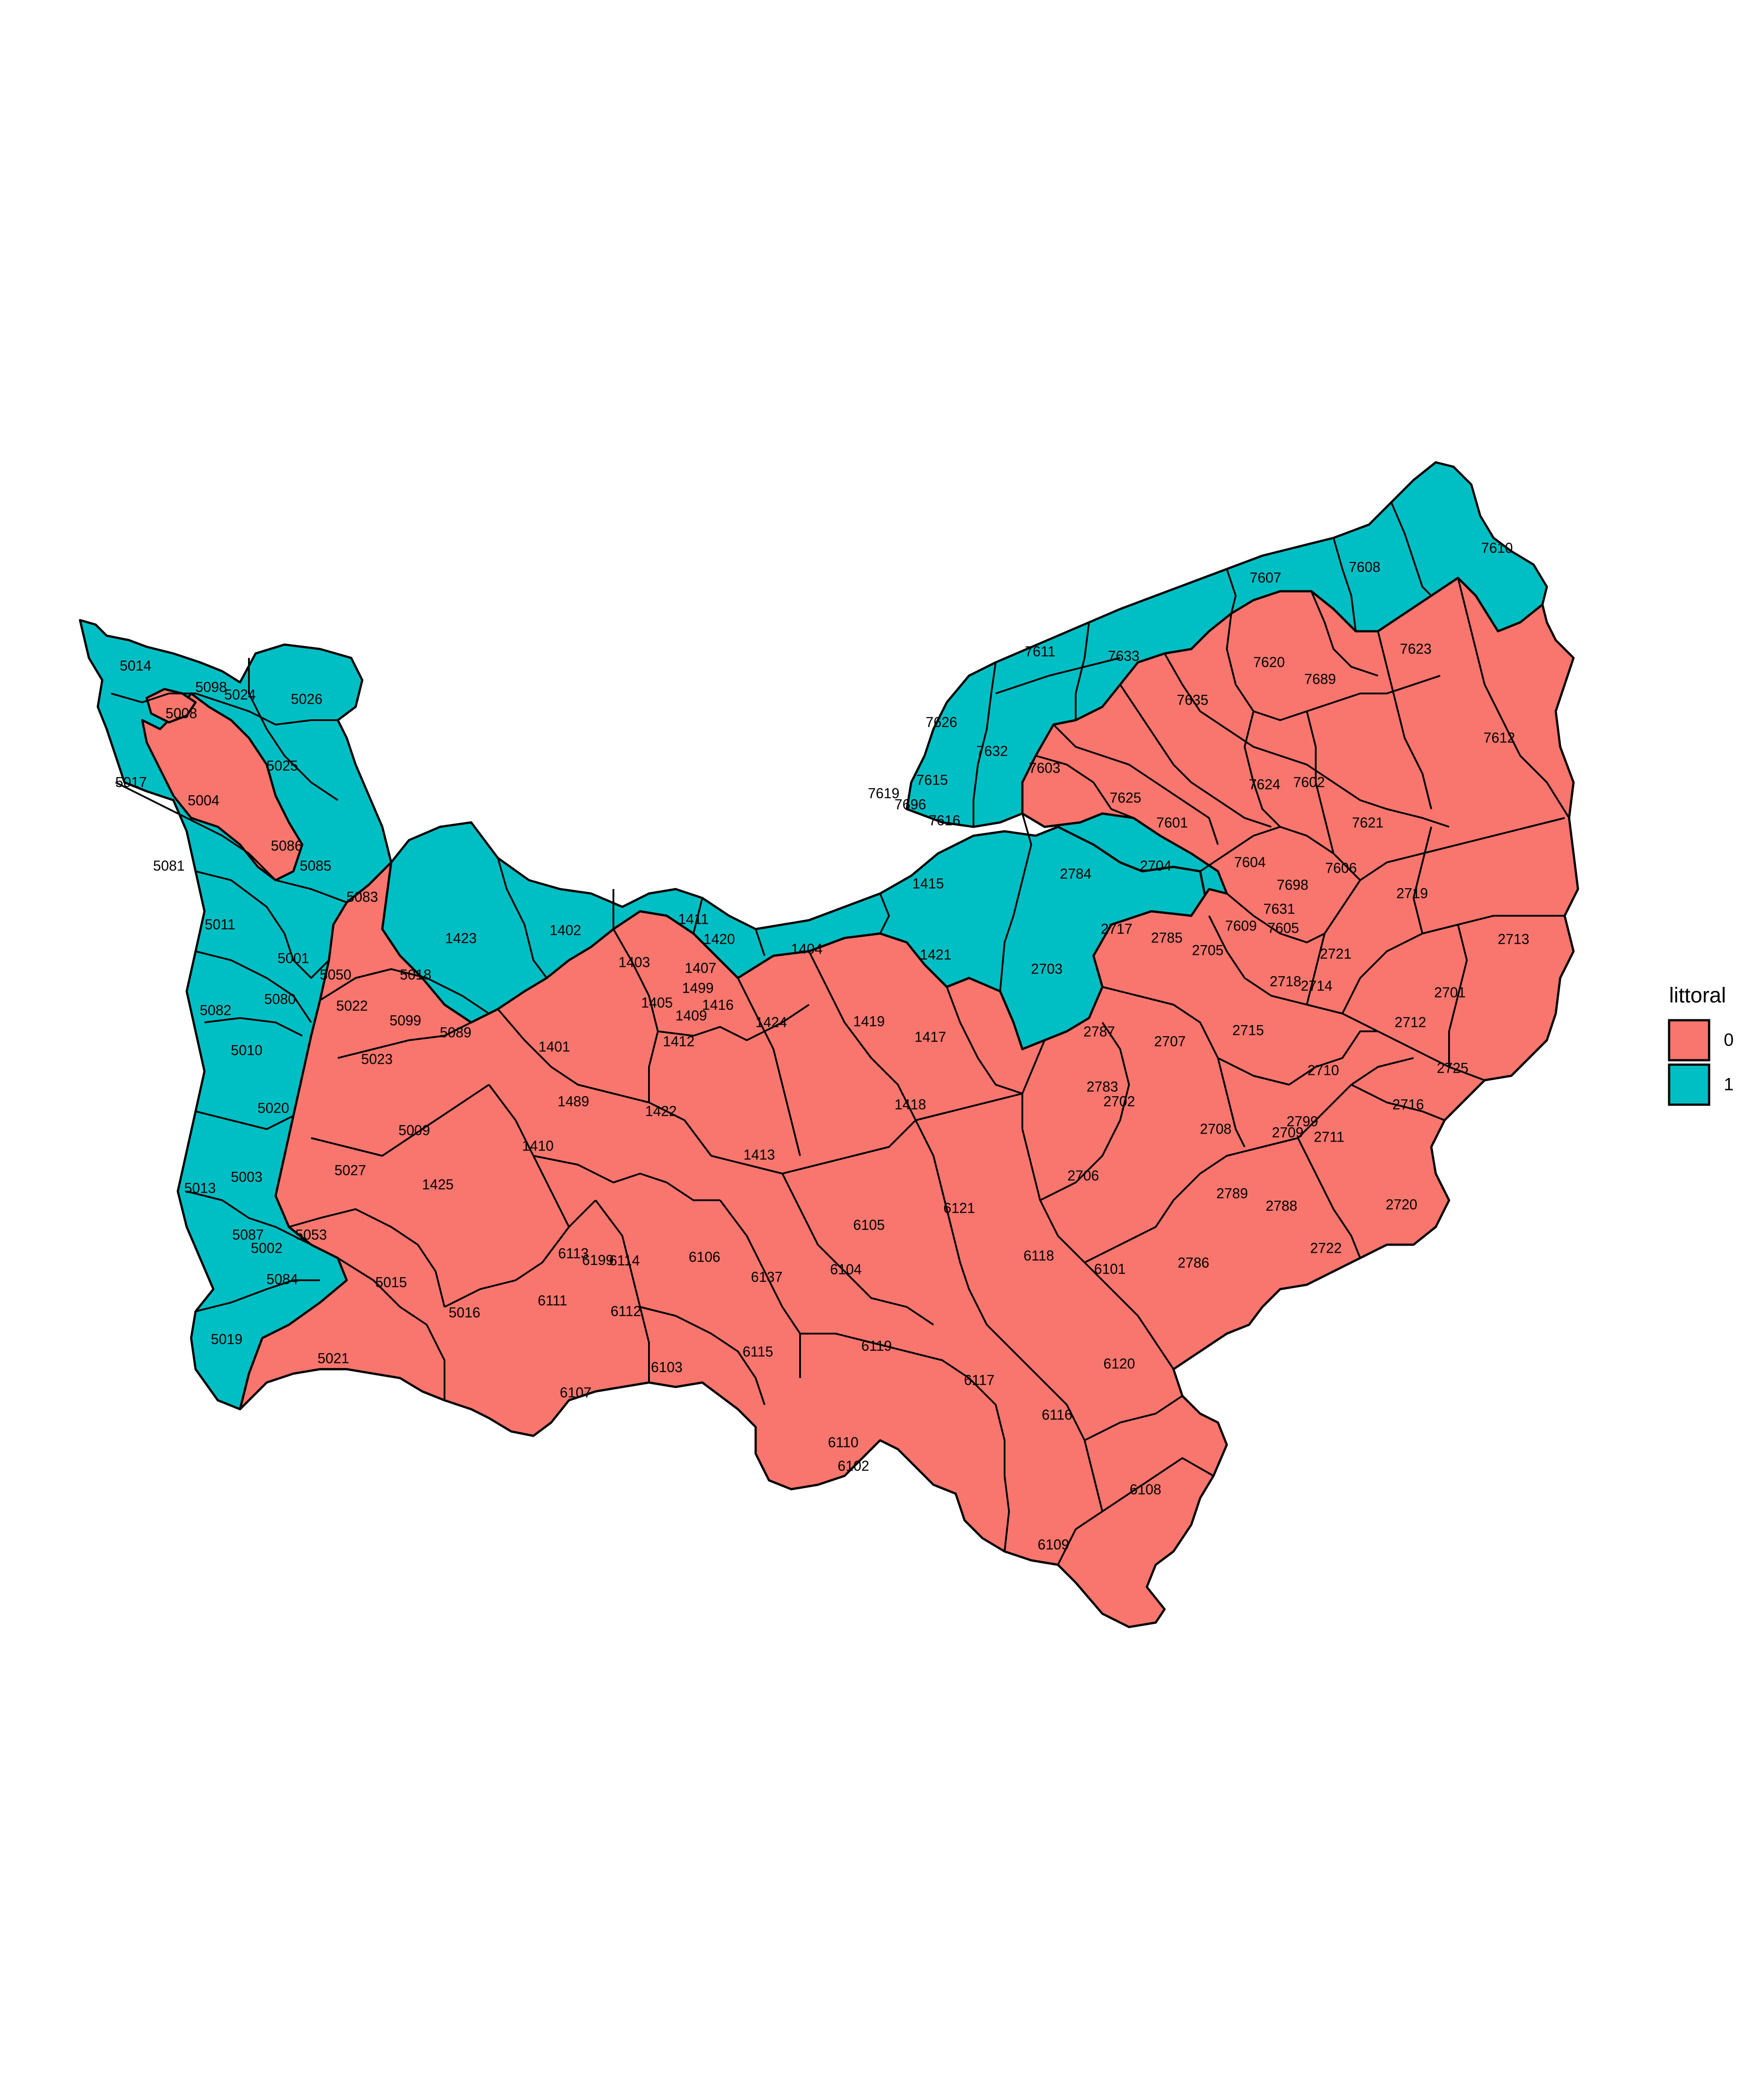  What do you see at coordinates (1499, 737) in the screenshot?
I see `zone-label: 7612` at bounding box center [1499, 737].